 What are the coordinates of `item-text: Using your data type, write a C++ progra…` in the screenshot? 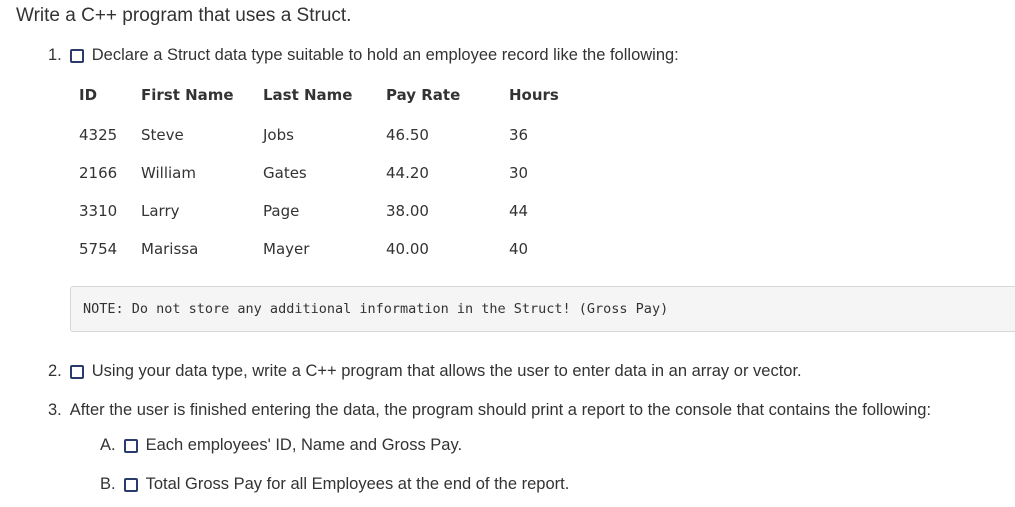 It's located at (446, 371).